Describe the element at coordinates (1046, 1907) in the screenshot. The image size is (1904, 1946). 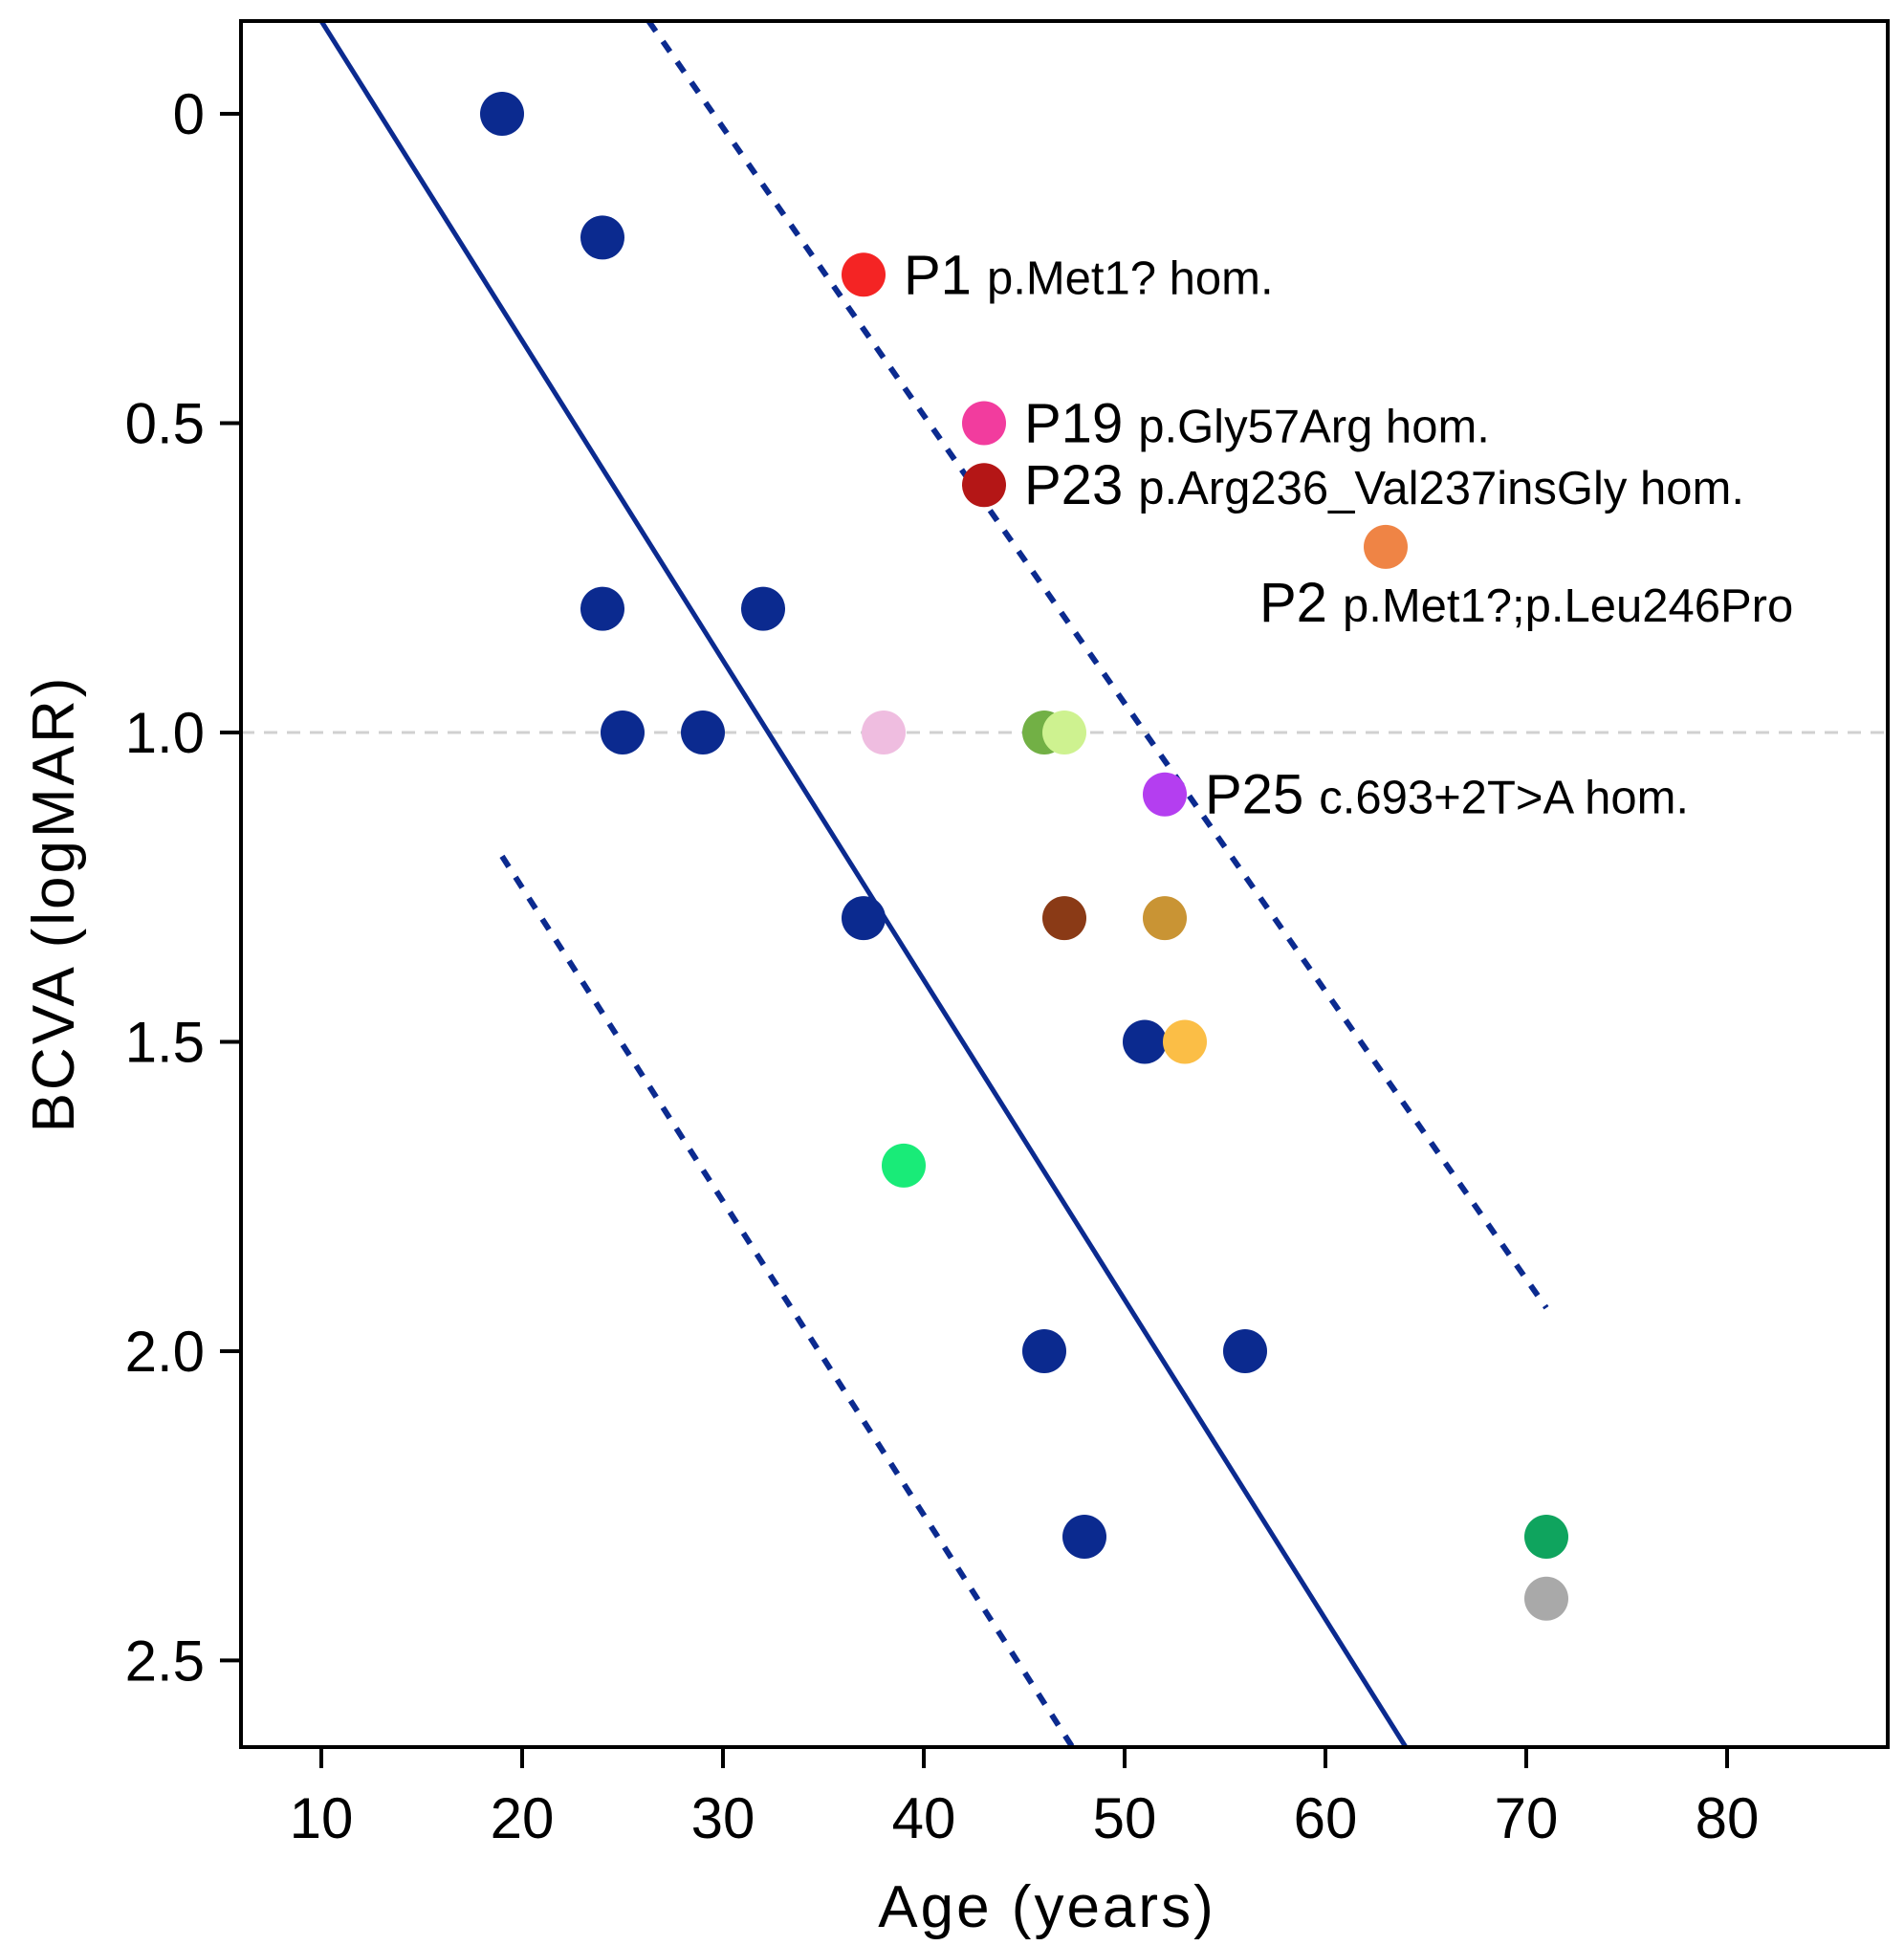
I see `x-axis-title: Age (years)` at that location.